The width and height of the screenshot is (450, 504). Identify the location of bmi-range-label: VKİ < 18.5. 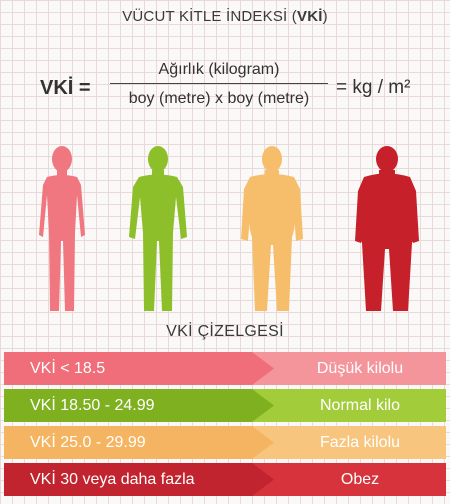
(68, 368).